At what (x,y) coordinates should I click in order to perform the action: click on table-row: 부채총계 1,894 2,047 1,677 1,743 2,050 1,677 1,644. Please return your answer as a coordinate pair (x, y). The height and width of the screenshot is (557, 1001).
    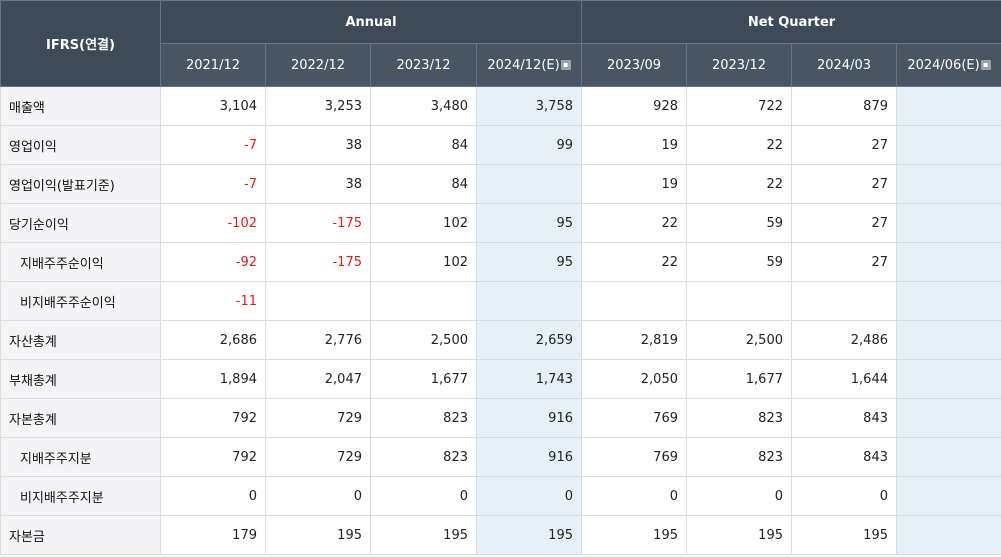
    Looking at the image, I should click on (500, 379).